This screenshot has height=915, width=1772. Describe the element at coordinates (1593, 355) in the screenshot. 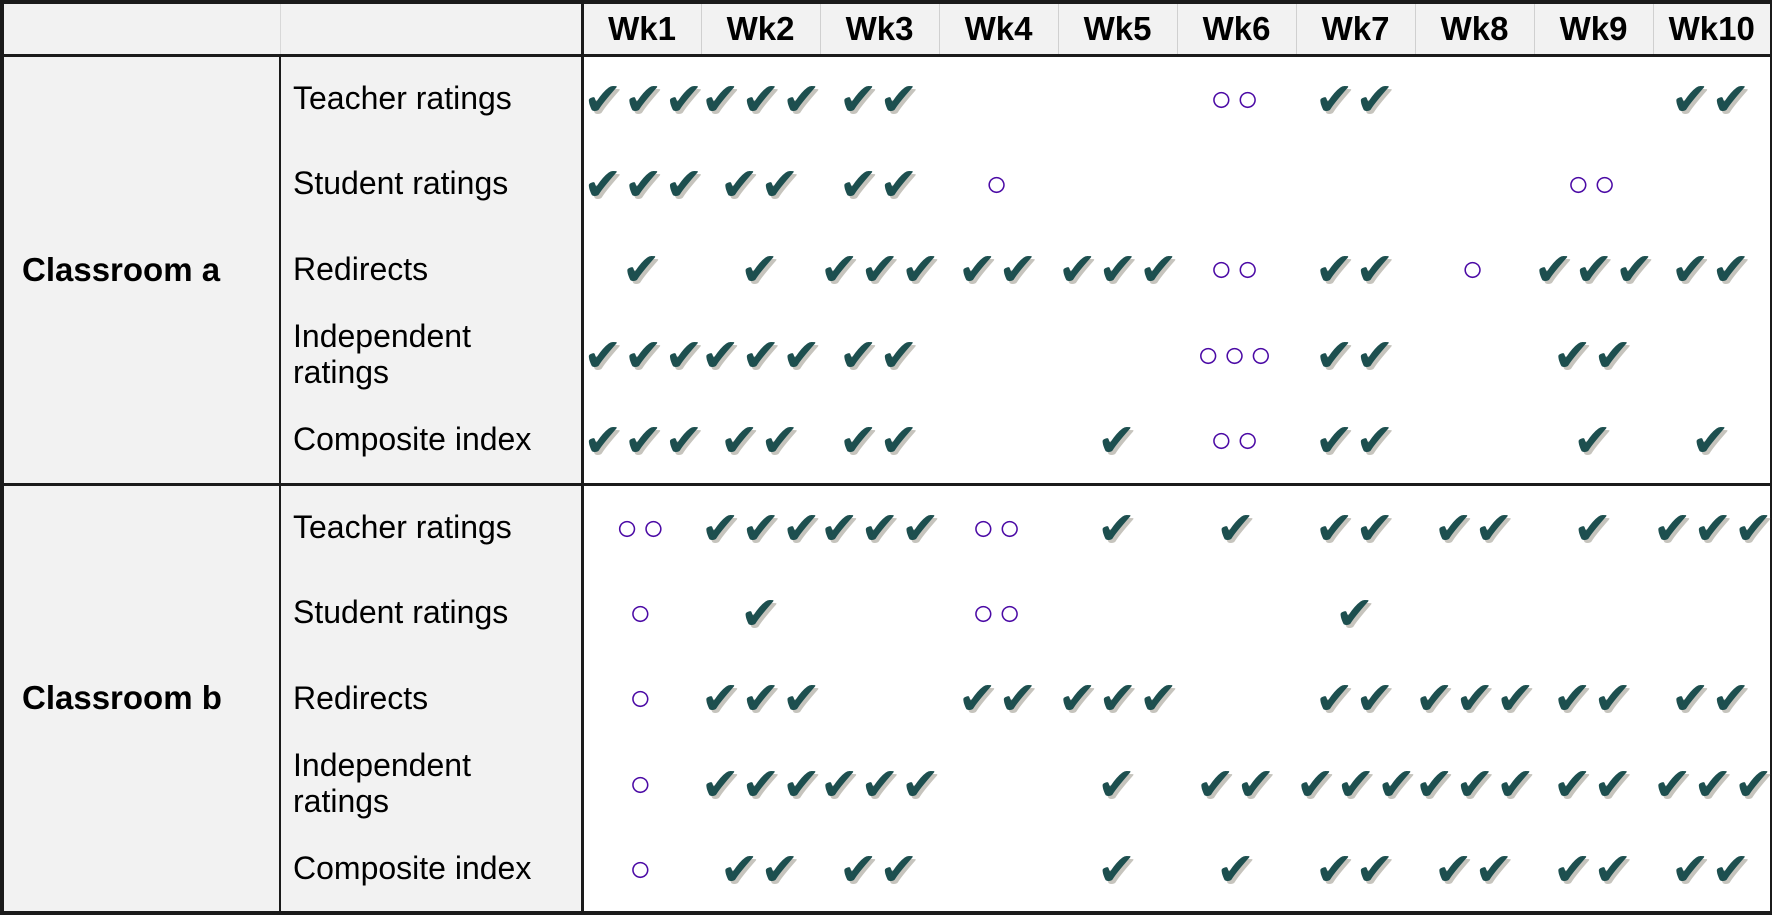

I see `cell-classroom-a-independent-ratings-wk9: ✔✔` at that location.